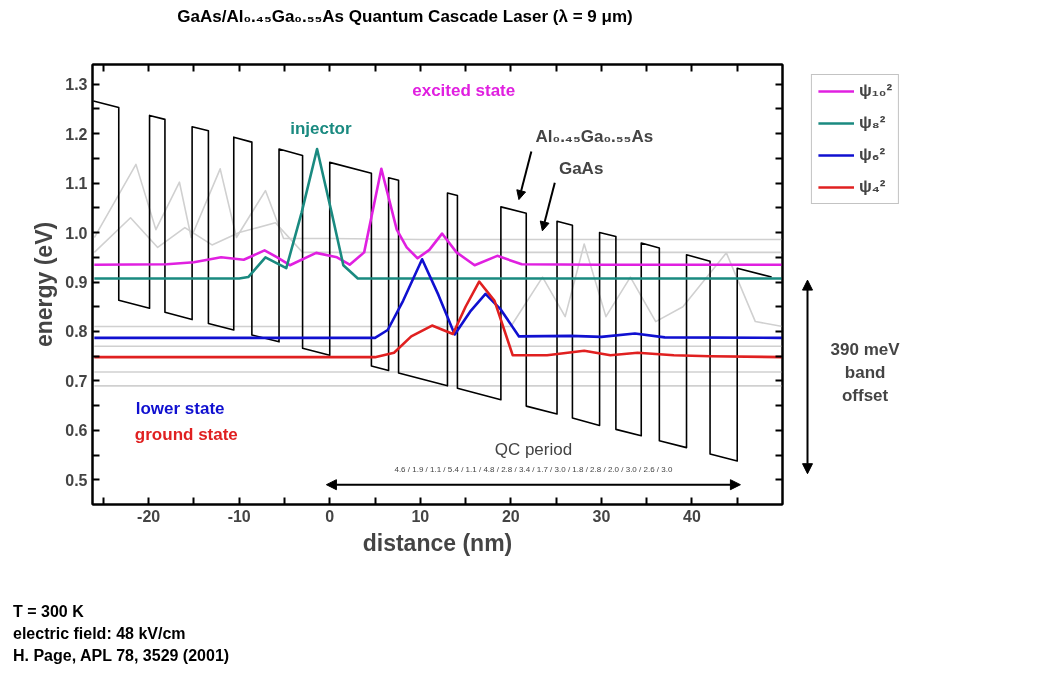  I want to click on text: electric field: 48 kV/cm, so click(99, 633).